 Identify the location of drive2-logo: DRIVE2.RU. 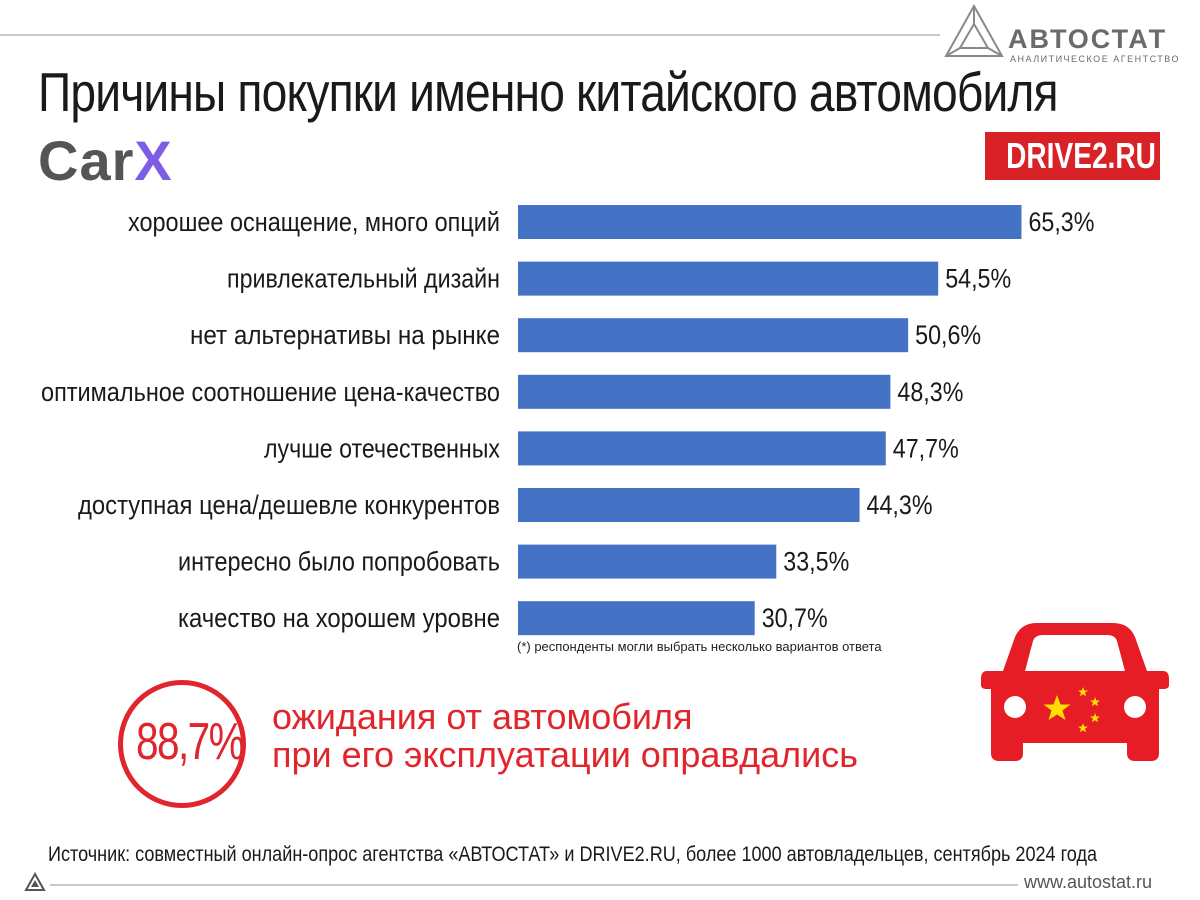
(1072, 156).